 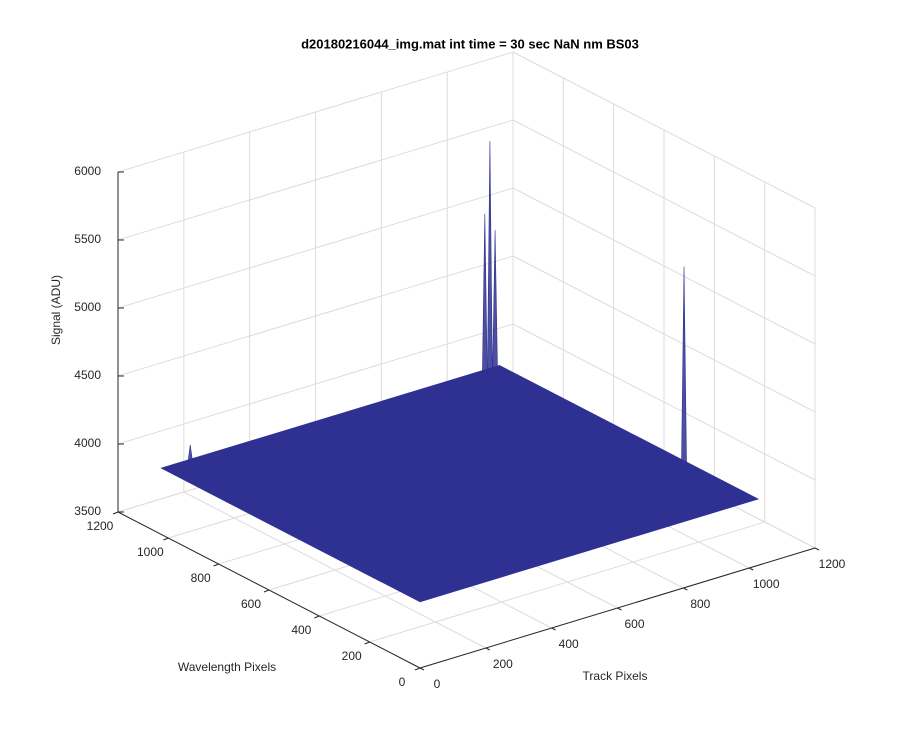 I want to click on z-tick-label: 5000, so click(x=87, y=307).